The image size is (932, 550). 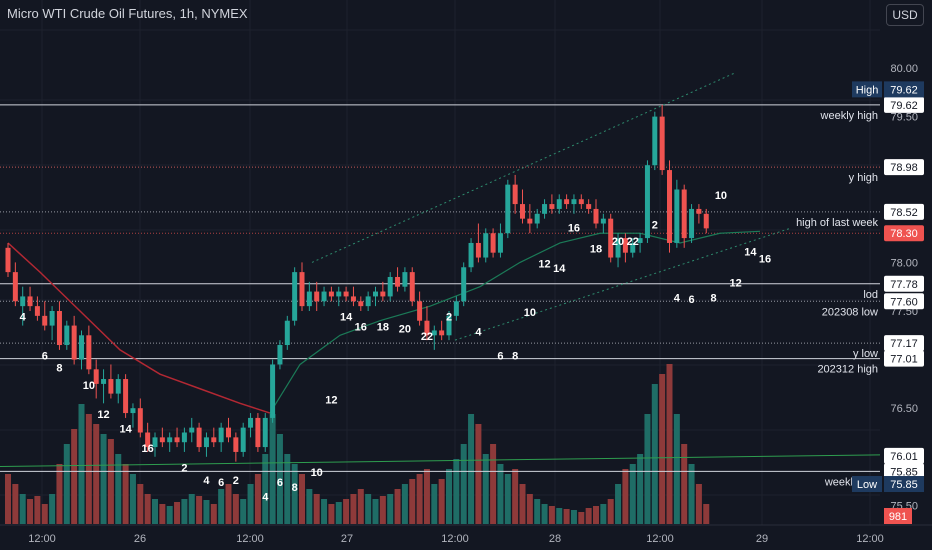 I want to click on level-price-tag-text: 78.98, so click(x=904, y=168).